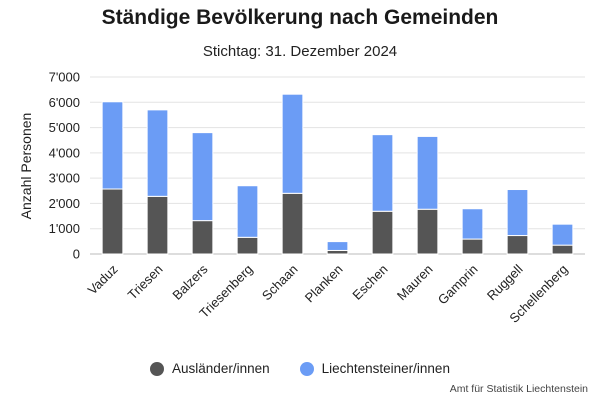 The height and width of the screenshot is (400, 600). What do you see at coordinates (221, 368) in the screenshot?
I see `legend-label-auslaender: Ausländer/innen` at bounding box center [221, 368].